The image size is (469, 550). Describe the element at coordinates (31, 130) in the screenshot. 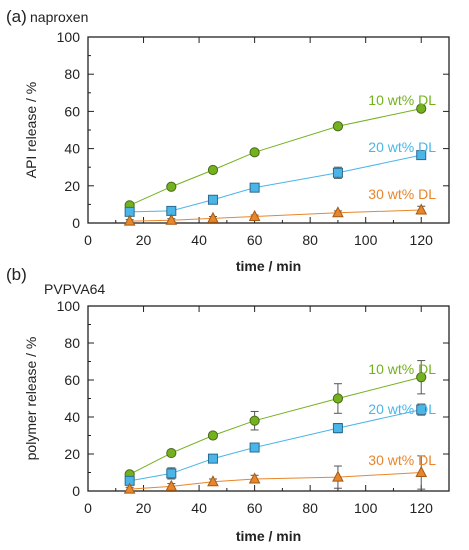

I see `y-axis-title: API release / %` at that location.